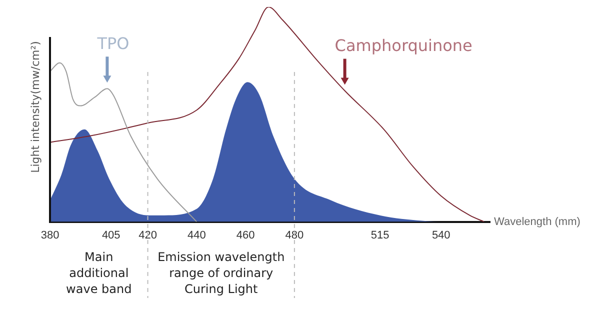  I want to click on x-tick-label: 540, so click(441, 235).